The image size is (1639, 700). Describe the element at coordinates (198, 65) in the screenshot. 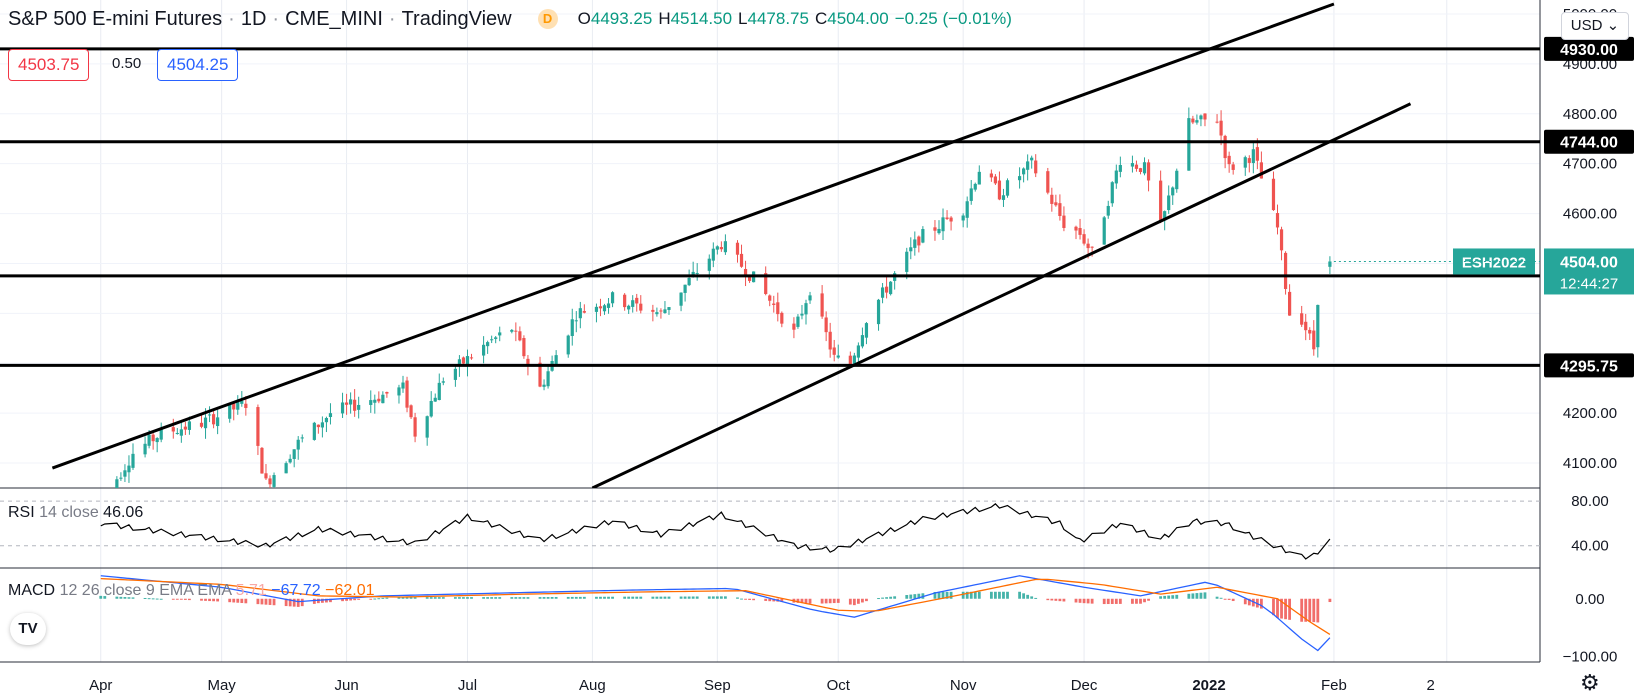

I see `buy-button: 4504.25` at that location.